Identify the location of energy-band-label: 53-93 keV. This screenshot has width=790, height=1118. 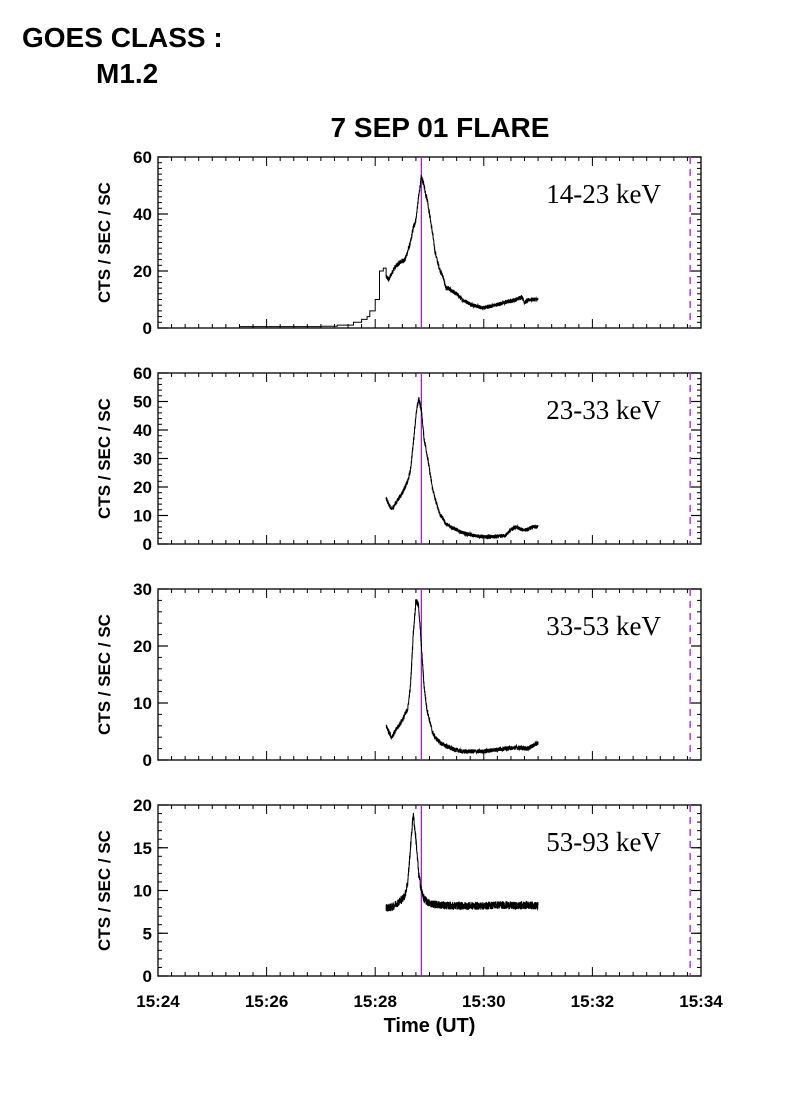
(603, 842).